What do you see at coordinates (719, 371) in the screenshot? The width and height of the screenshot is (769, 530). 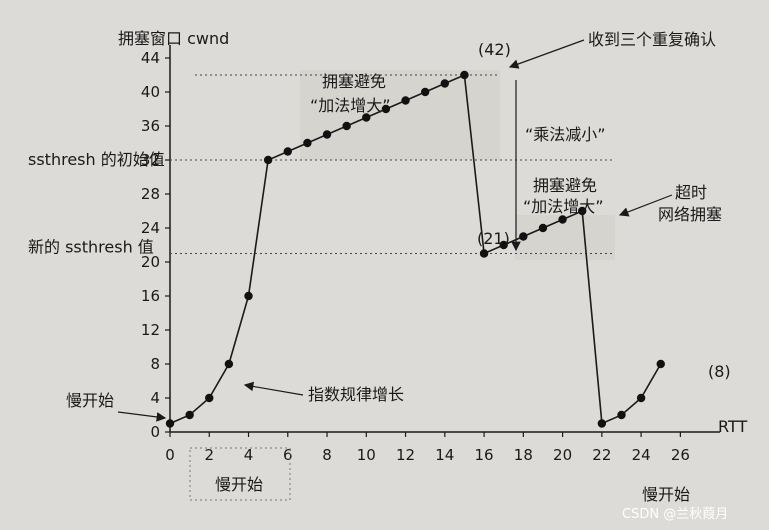 I see `annotation-text: (8)` at bounding box center [719, 371].